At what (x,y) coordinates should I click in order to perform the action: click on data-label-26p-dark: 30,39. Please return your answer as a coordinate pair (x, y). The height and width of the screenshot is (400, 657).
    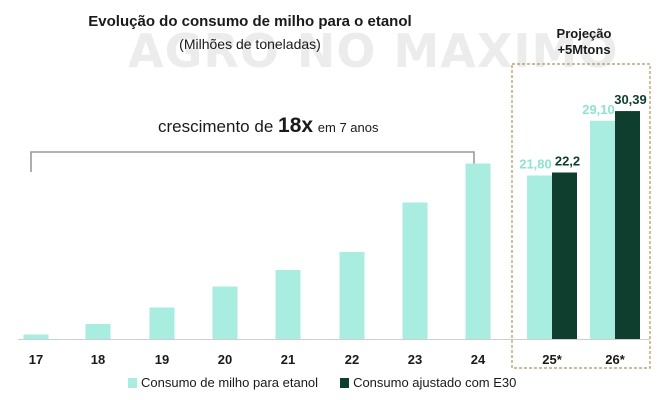
    Looking at the image, I should click on (630, 99).